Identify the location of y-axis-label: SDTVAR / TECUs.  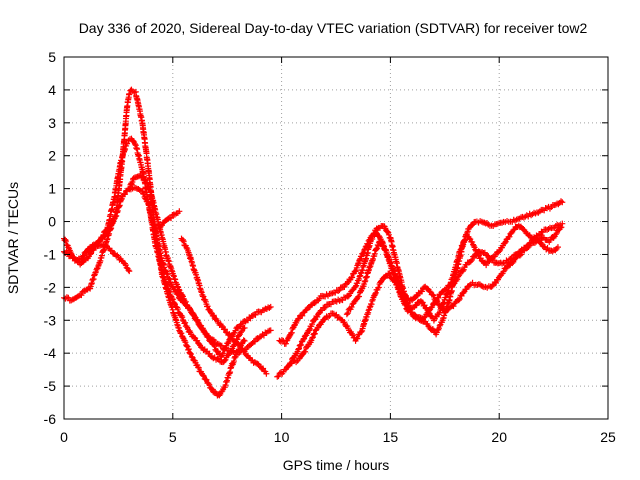
(13, 238).